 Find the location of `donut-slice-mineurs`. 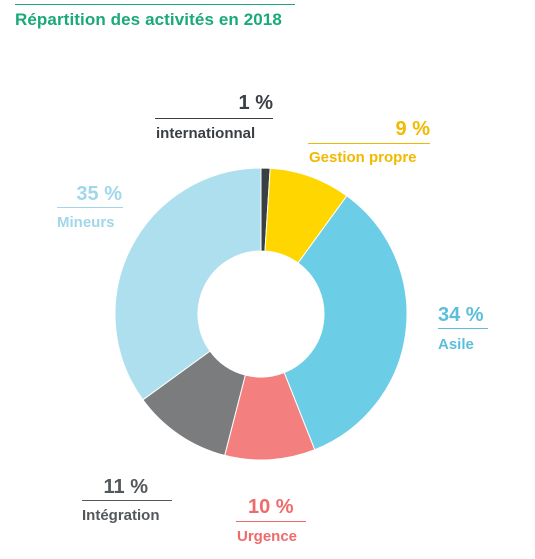

donut-slice-mineurs is located at coordinates (188, 284).